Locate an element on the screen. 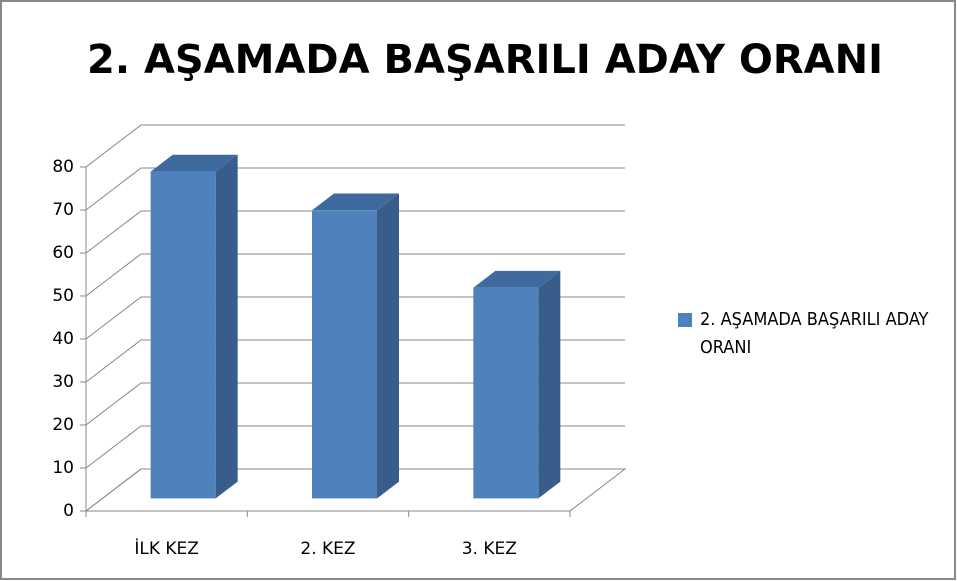 This screenshot has height=581, width=957. y-tick-label: 50 is located at coordinates (63, 296).